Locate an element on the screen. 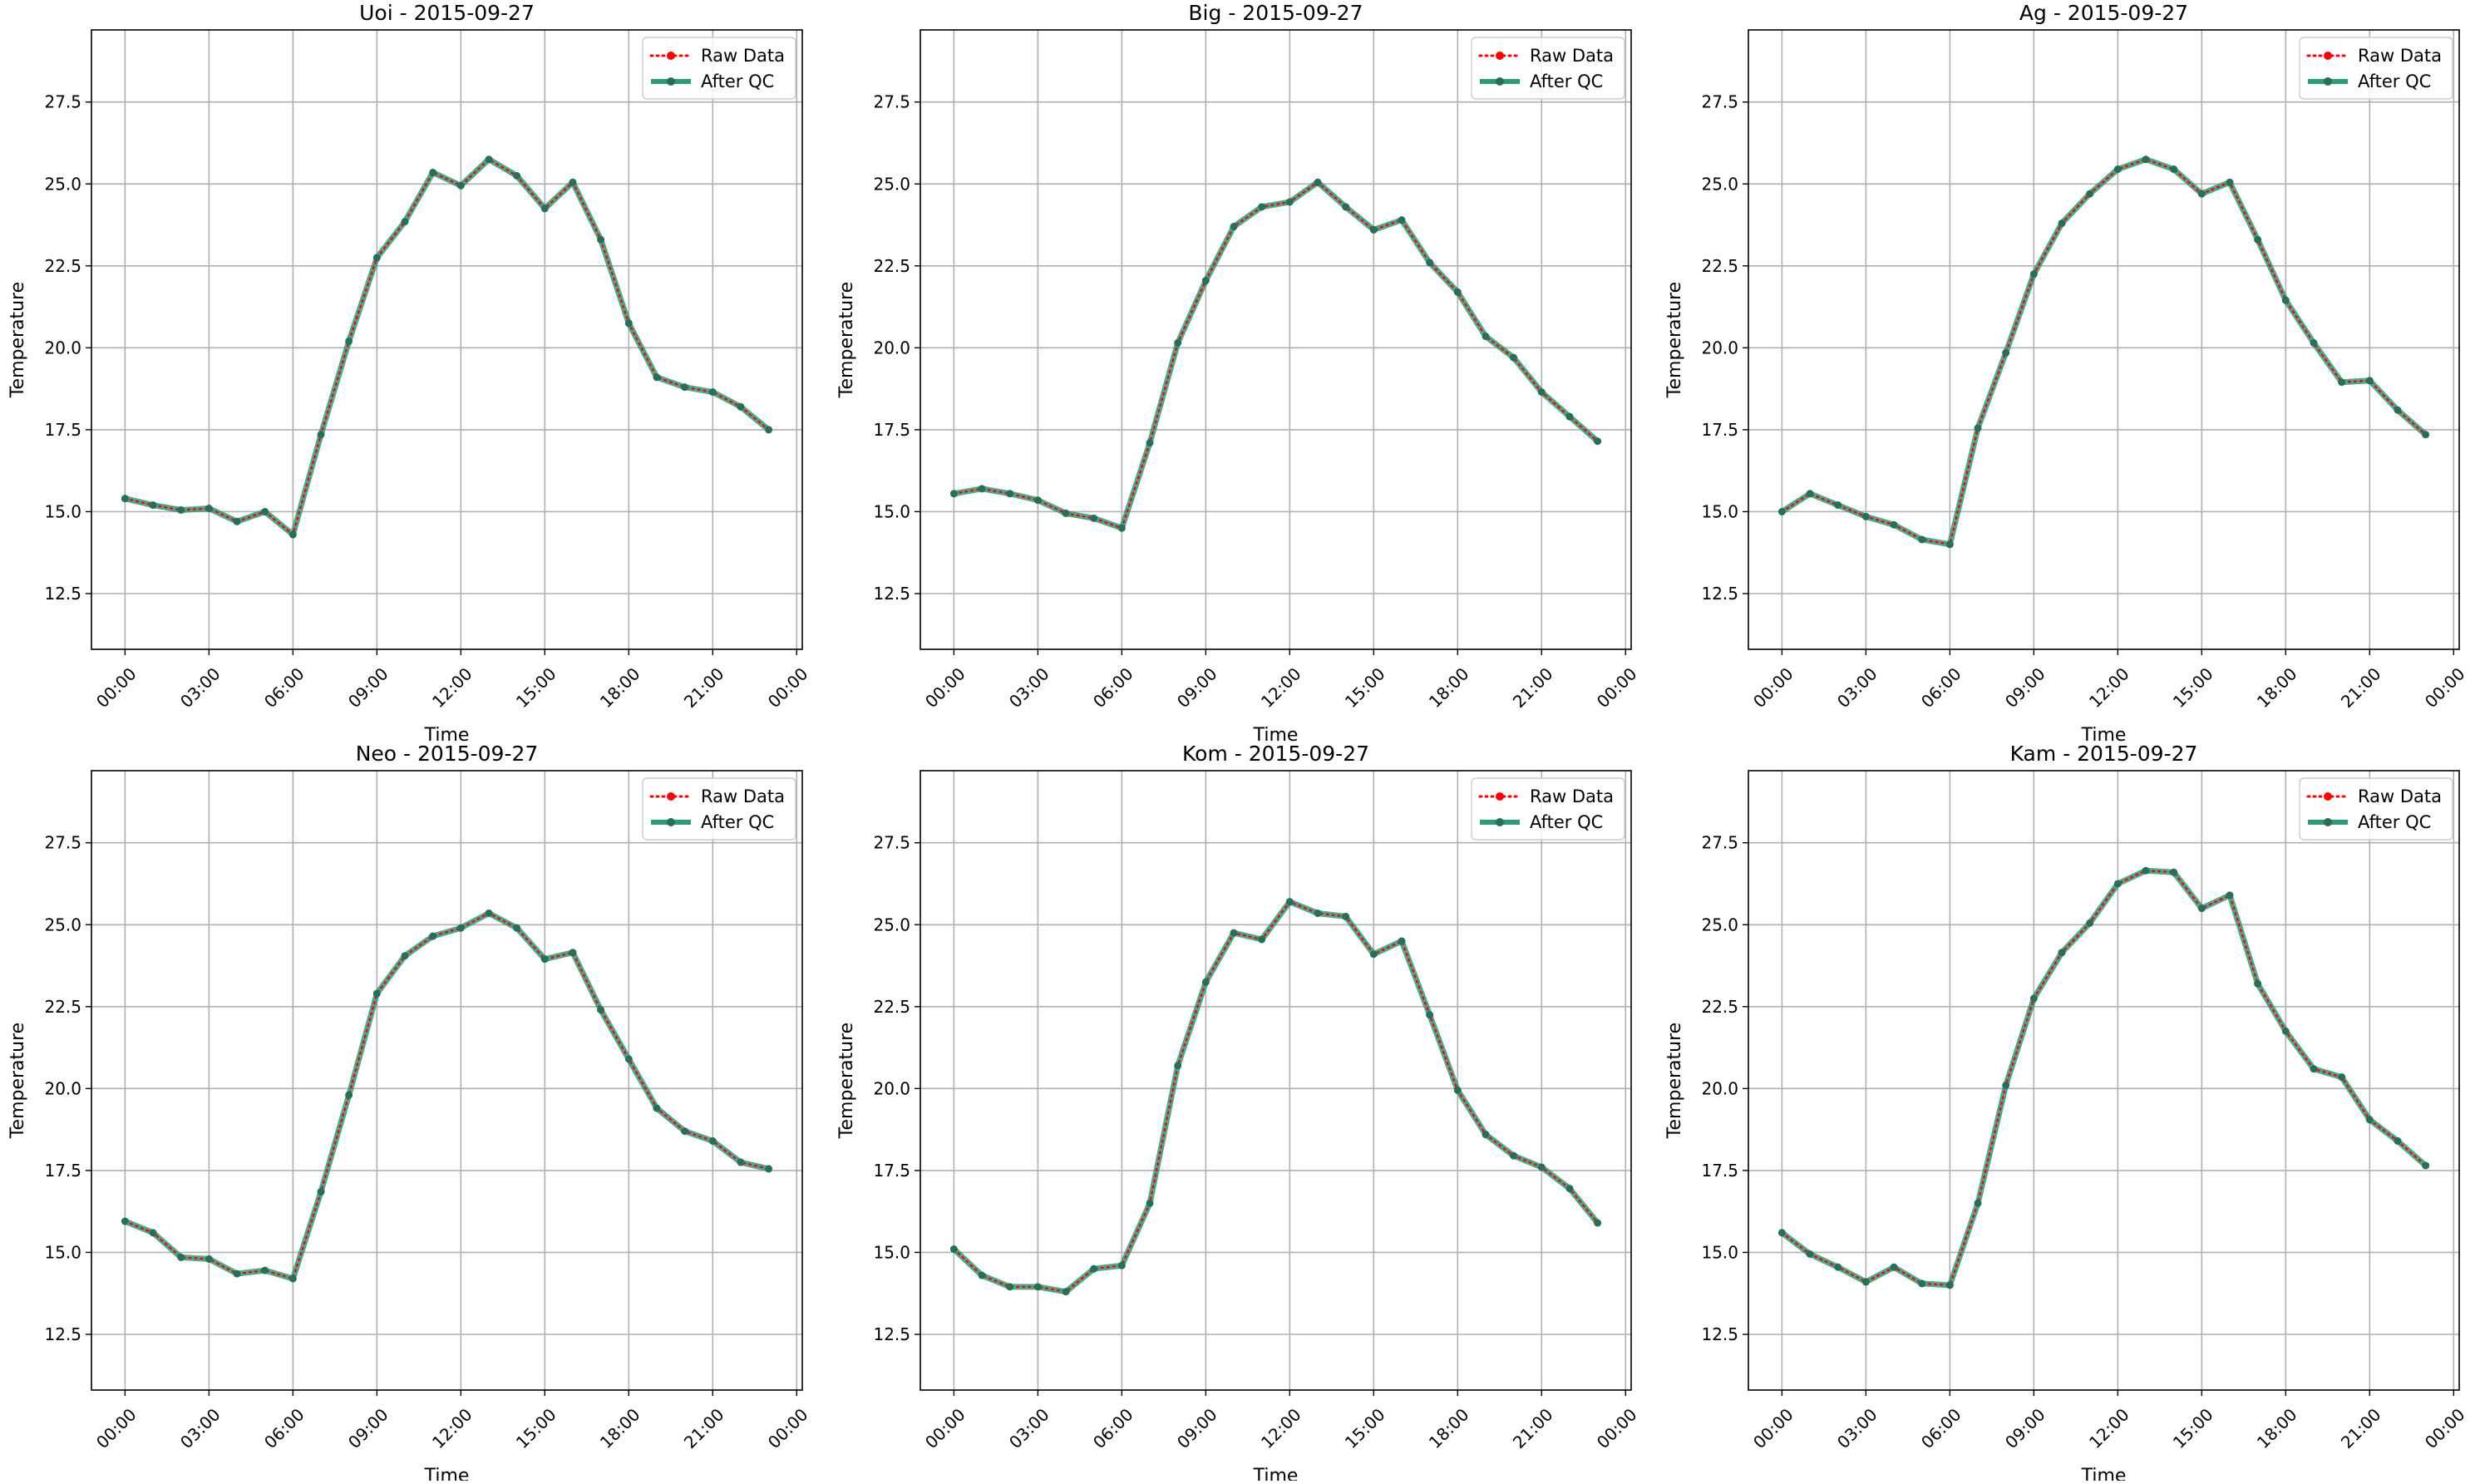 This screenshot has width=2480, height=1484. x-tick-label: 18:00 is located at coordinates (1449, 1428).